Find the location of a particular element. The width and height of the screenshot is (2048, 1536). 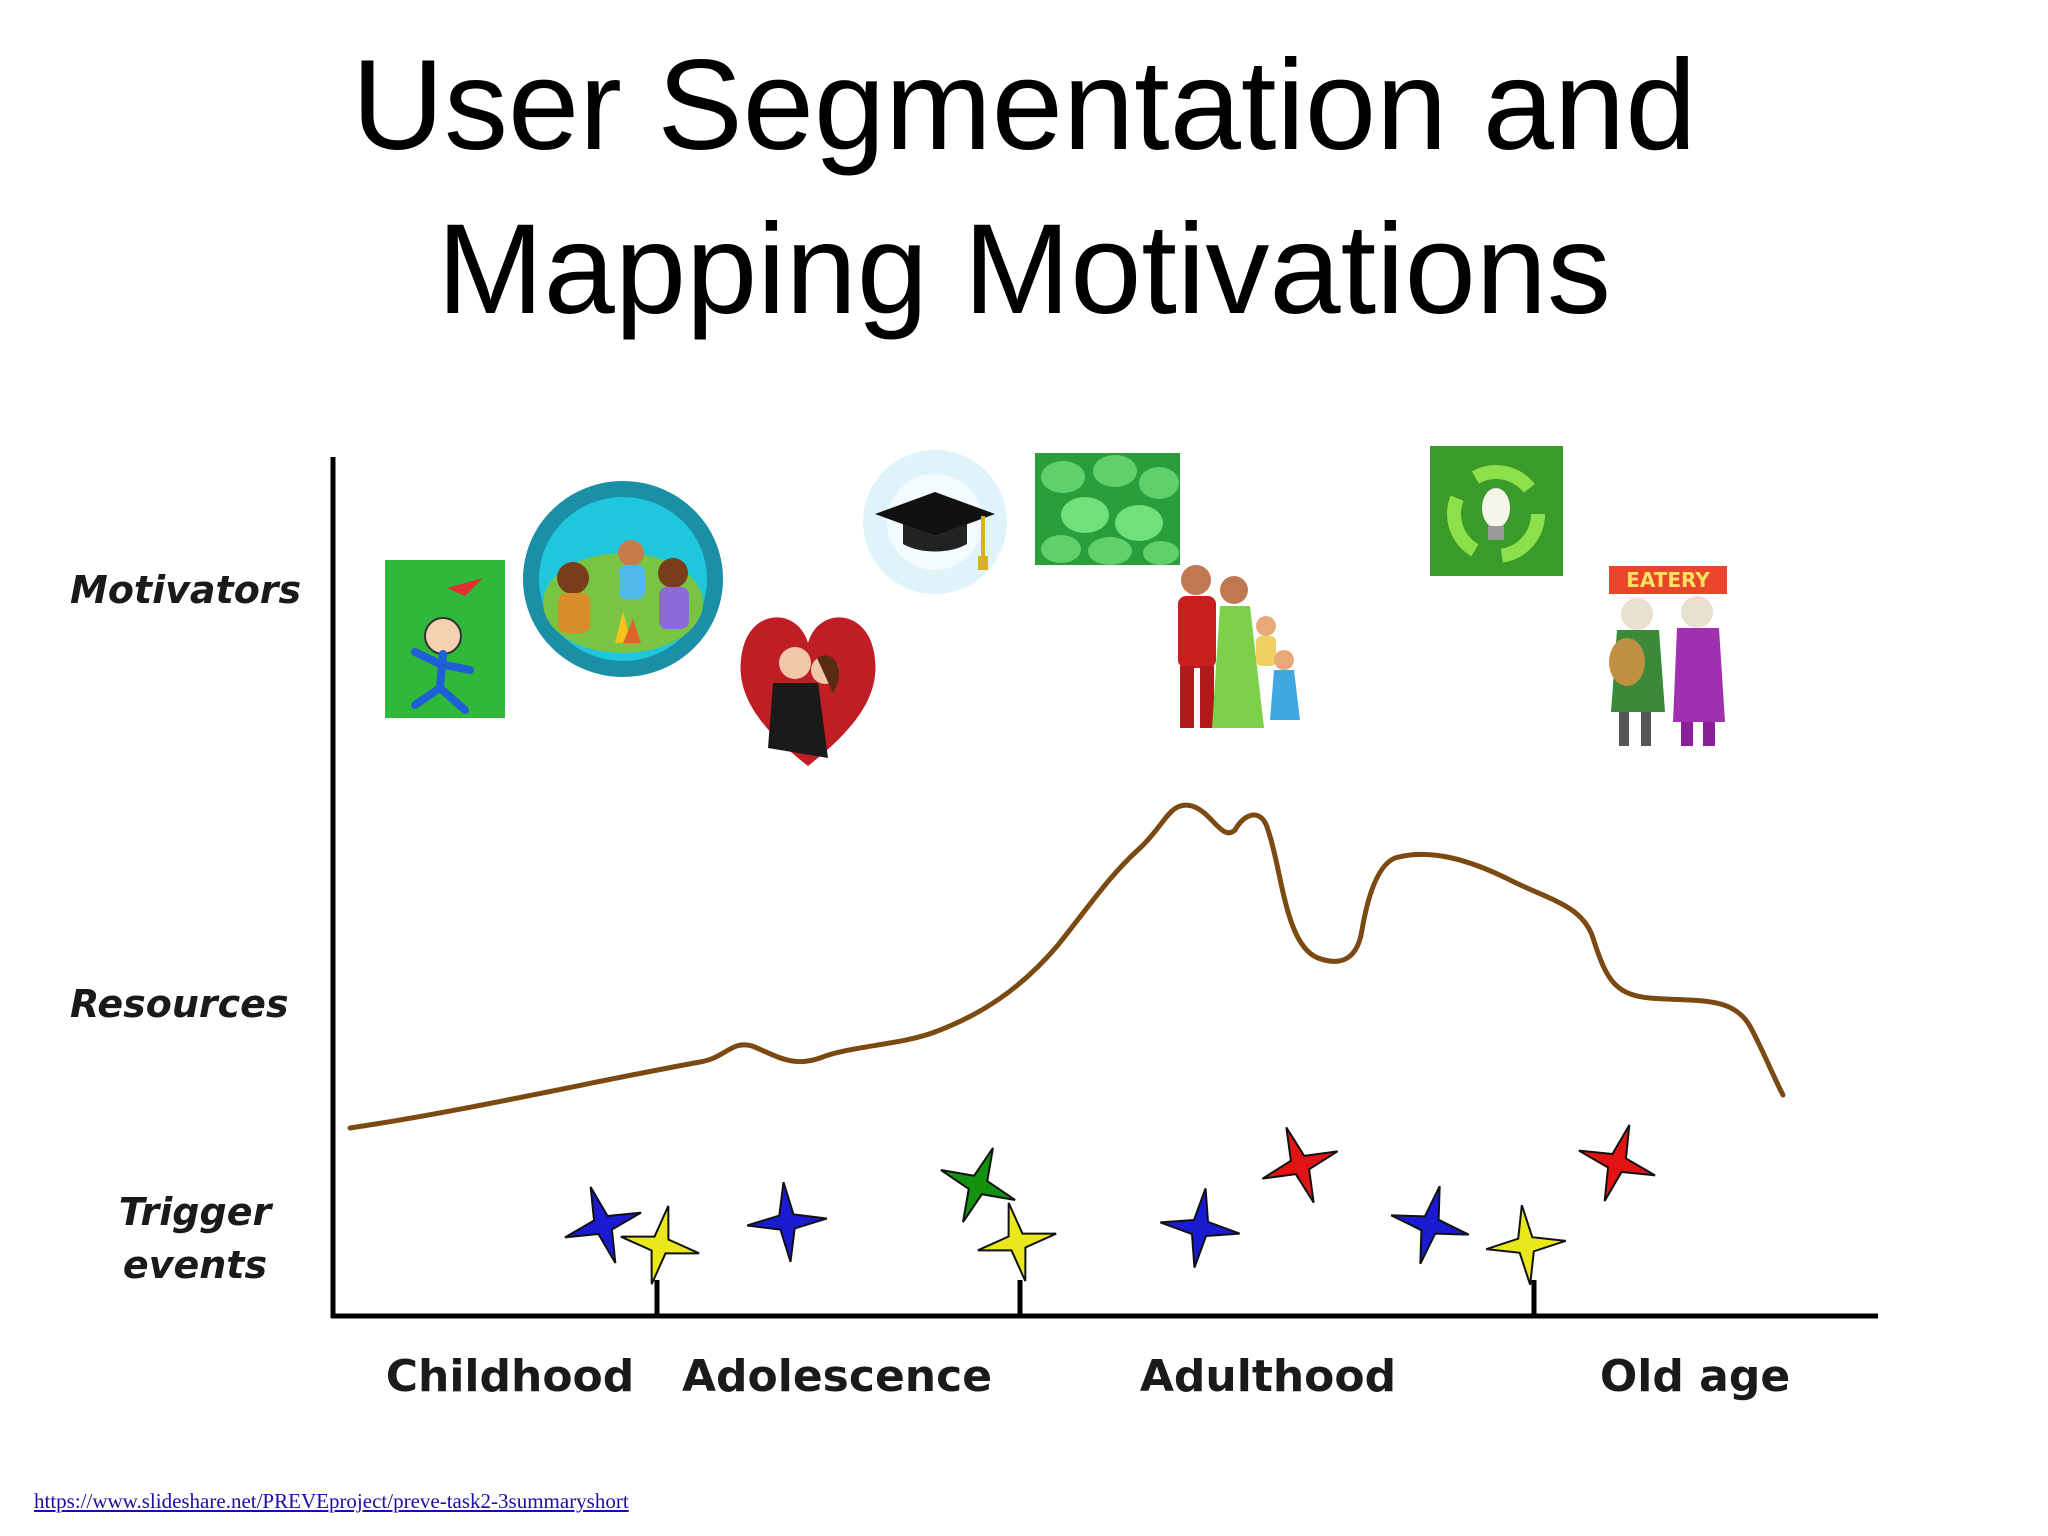

money-coins-icon is located at coordinates (1107, 509).